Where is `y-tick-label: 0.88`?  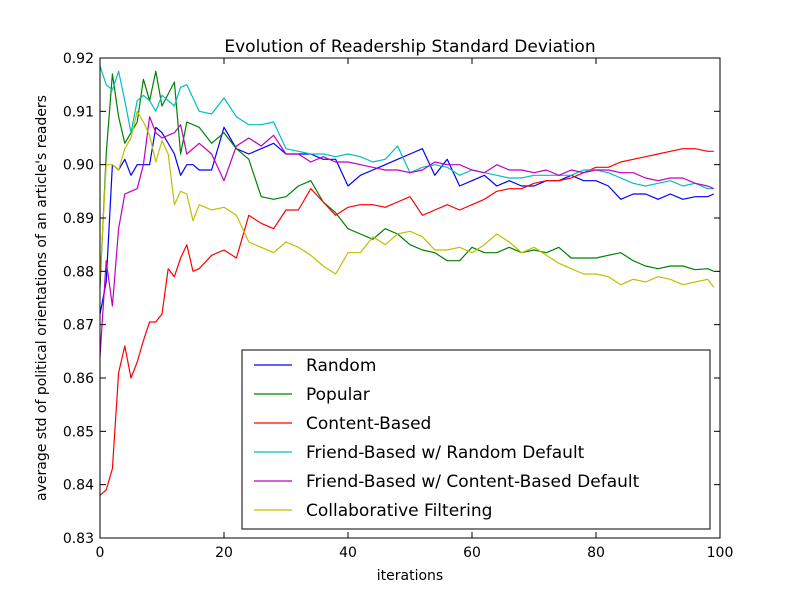 y-tick-label: 0.88 is located at coordinates (78, 272).